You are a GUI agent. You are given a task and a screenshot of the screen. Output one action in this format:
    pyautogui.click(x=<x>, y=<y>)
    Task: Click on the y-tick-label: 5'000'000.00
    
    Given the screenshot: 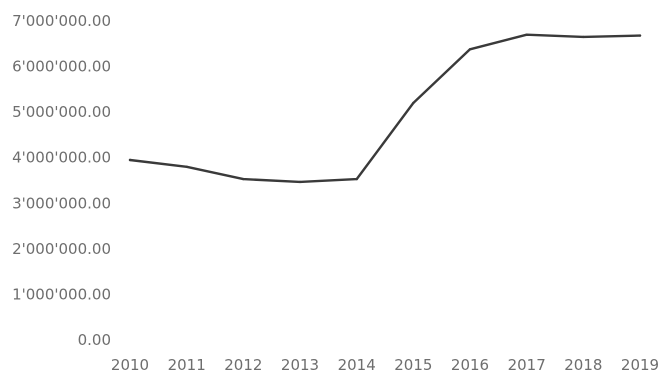 What is the action you would take?
    pyautogui.click(x=61, y=112)
    